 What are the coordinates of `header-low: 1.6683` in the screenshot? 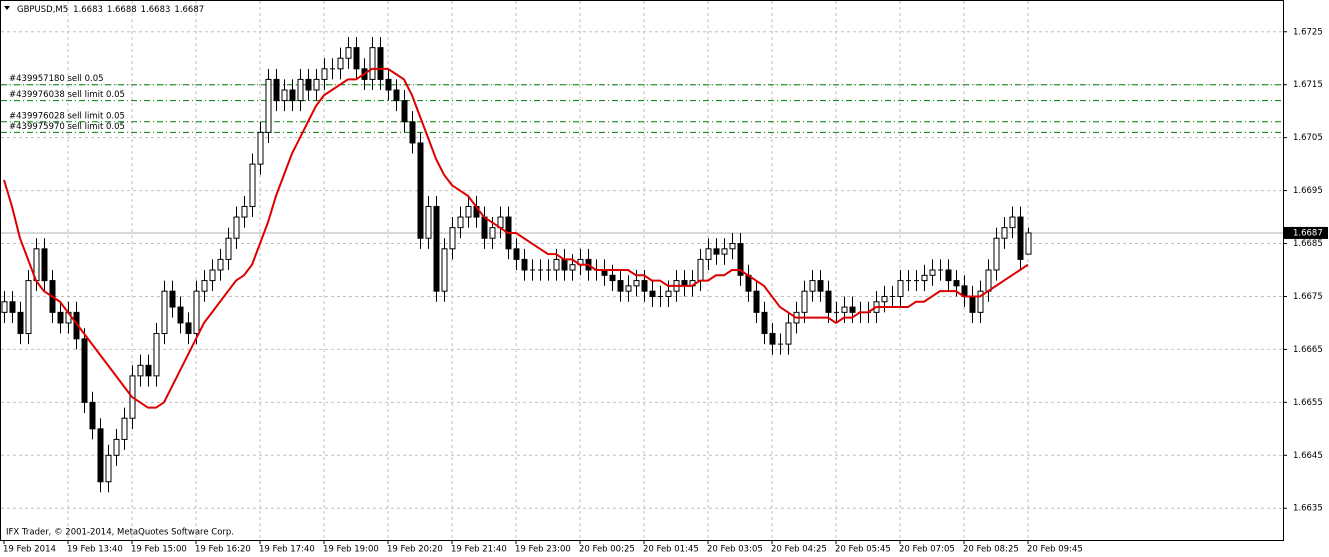 It's located at (156, 10).